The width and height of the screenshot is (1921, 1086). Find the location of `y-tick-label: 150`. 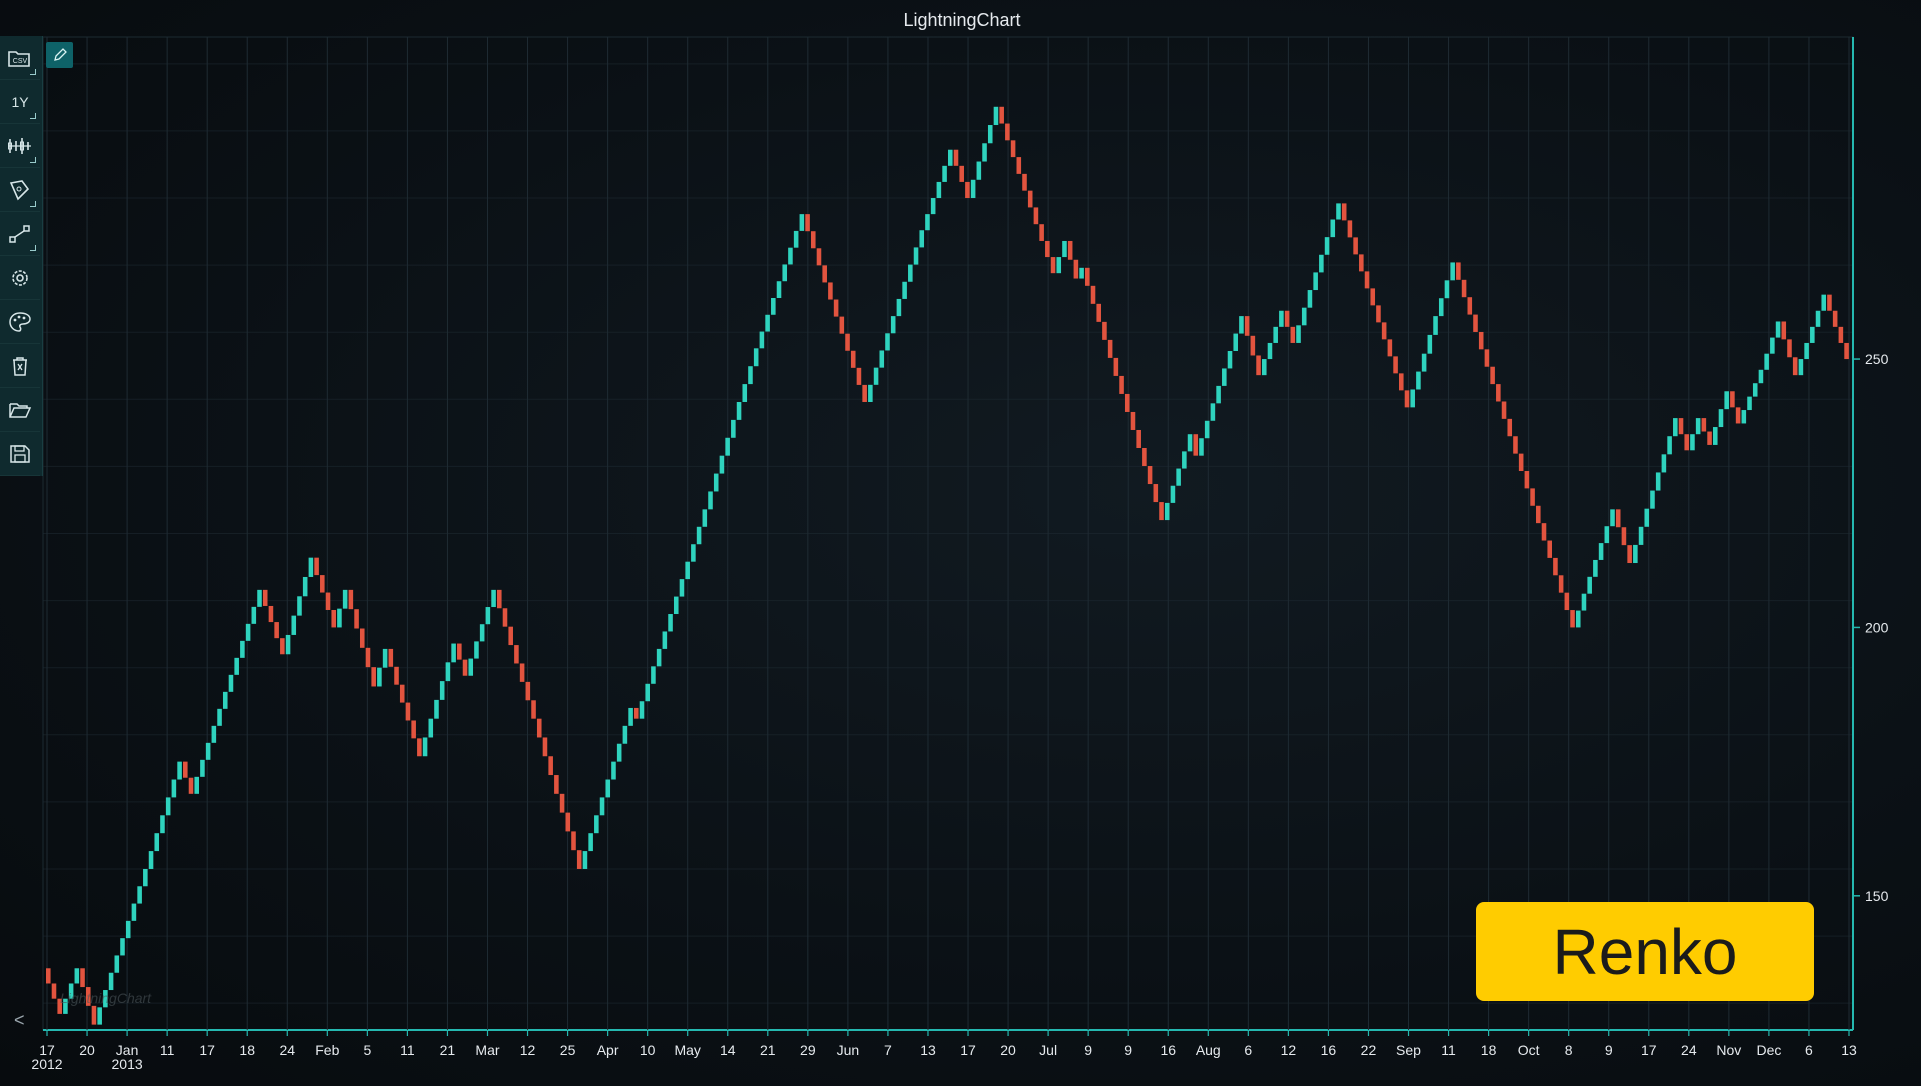

y-tick-label: 150 is located at coordinates (1877, 896).